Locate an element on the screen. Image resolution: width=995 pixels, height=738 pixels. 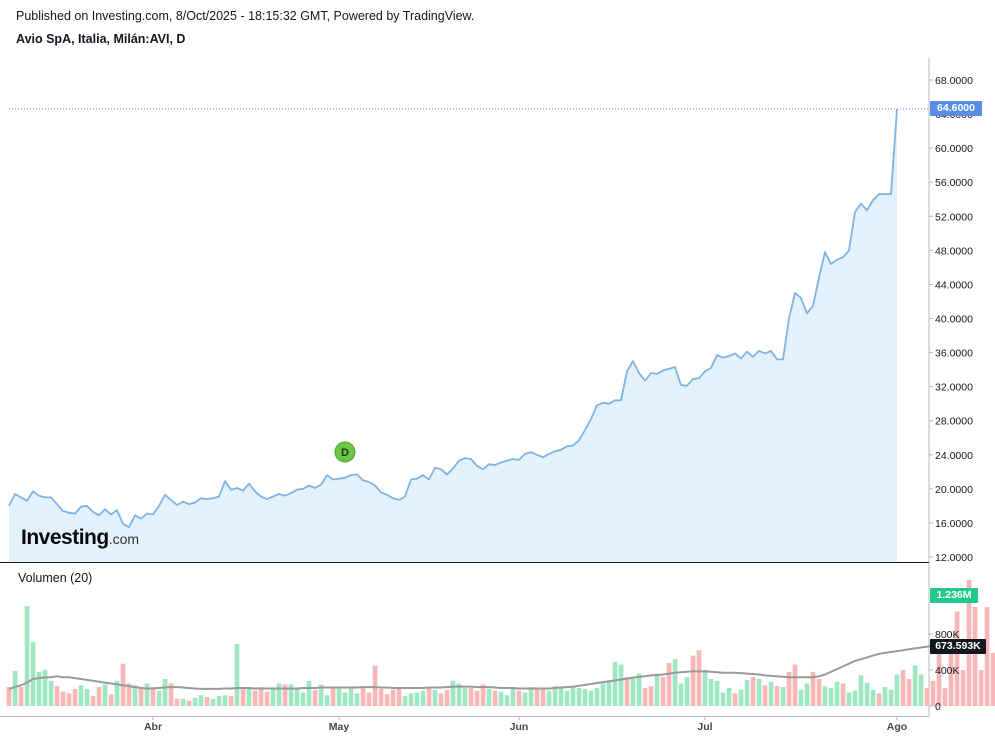
volume-axis: 0 400K 800K is located at coordinates (944, 671).